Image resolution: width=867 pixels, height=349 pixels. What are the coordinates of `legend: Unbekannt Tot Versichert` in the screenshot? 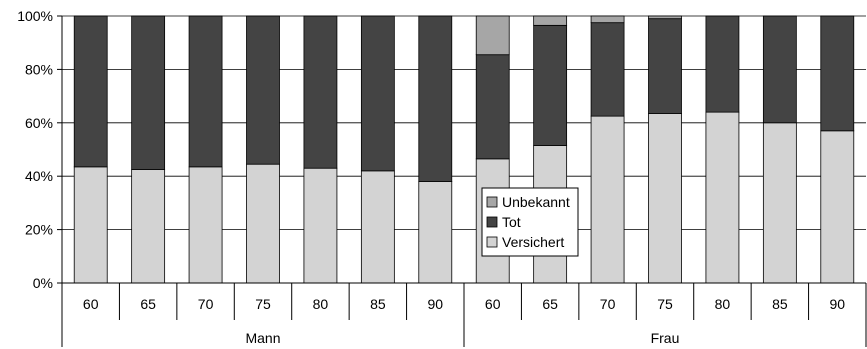 It's located at (530, 222).